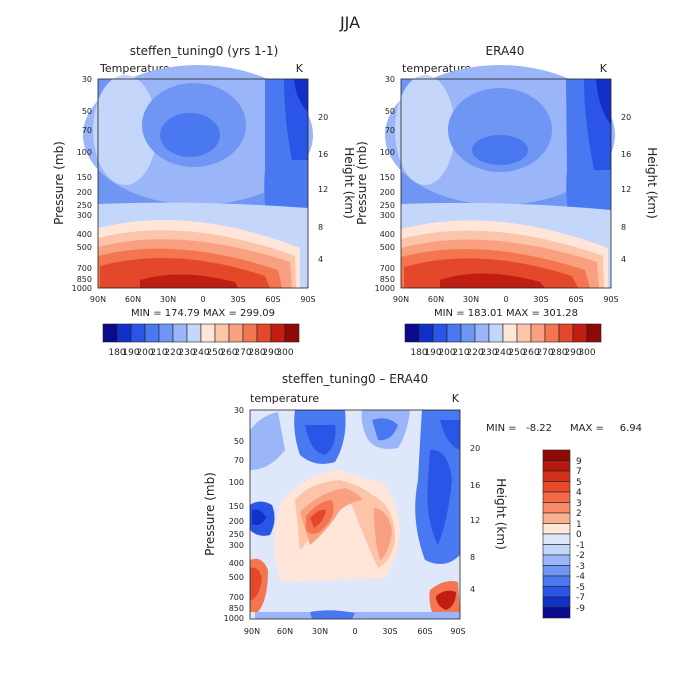 Image resolution: width=700 pixels, height=700 pixels. Describe the element at coordinates (387, 205) in the screenshot. I see `y-tick-label: 250` at that location.